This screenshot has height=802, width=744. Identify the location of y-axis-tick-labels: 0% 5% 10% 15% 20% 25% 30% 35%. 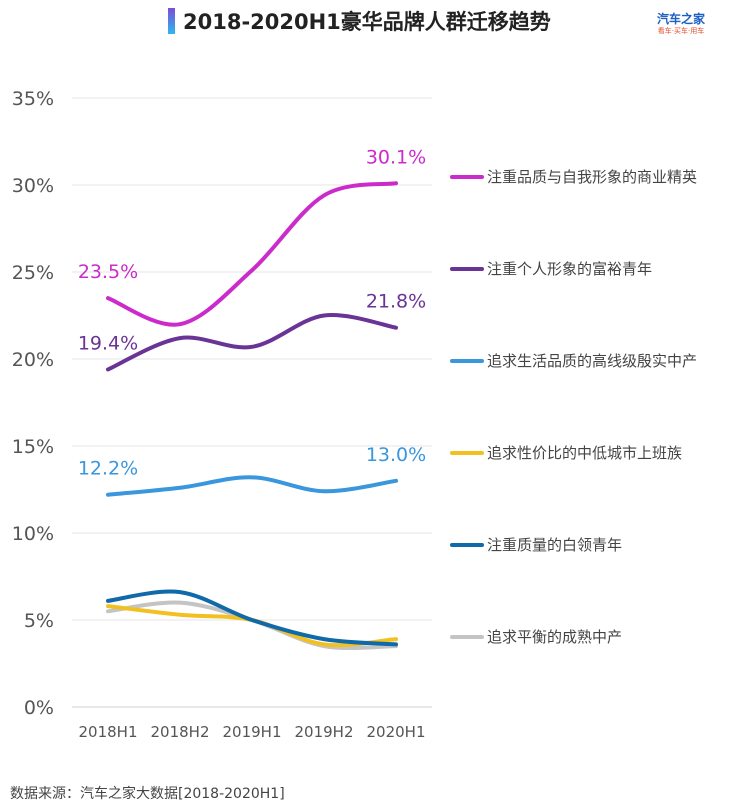
(33, 403).